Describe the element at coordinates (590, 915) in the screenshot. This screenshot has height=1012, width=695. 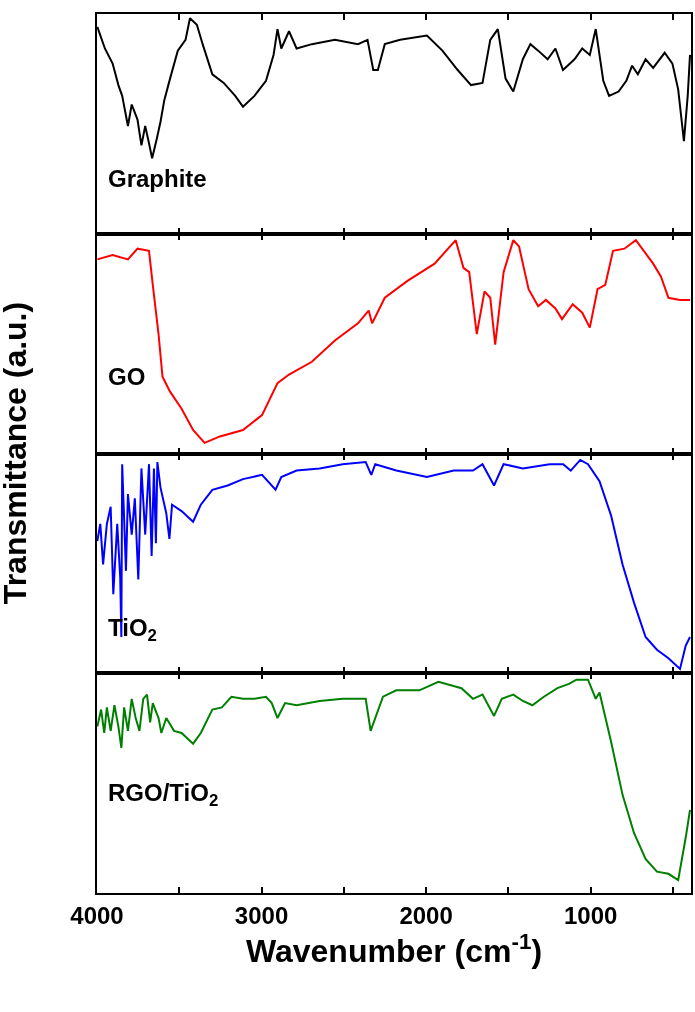
I see `x-tick-label: 1000` at that location.